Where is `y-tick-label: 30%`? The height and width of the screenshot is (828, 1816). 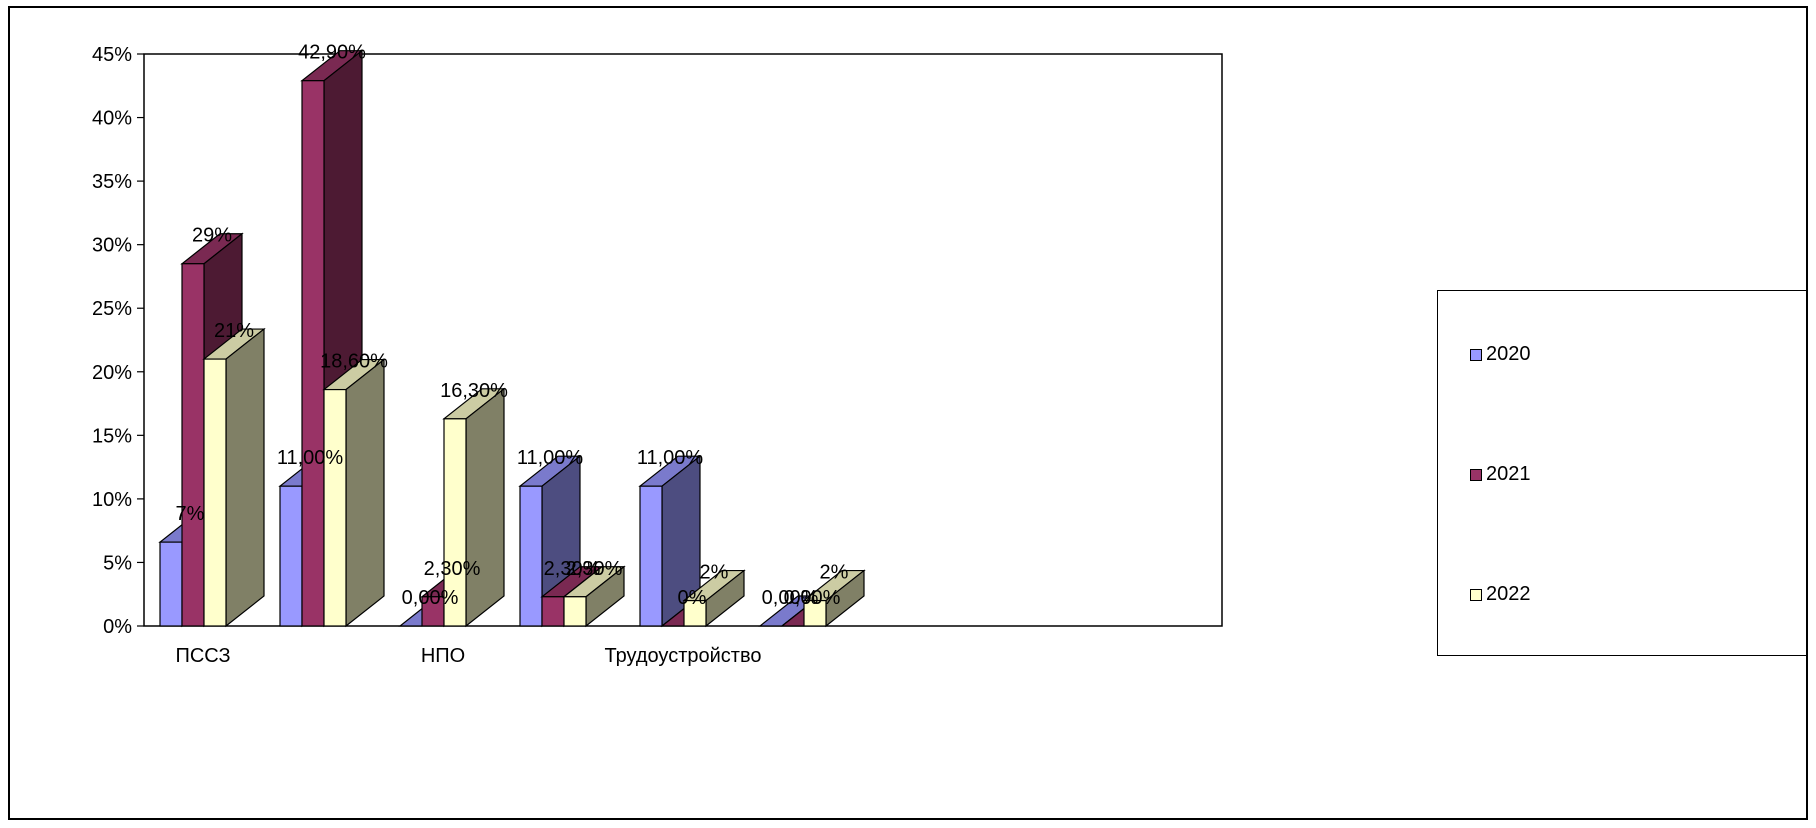
y-tick-label: 30% is located at coordinates (112, 246).